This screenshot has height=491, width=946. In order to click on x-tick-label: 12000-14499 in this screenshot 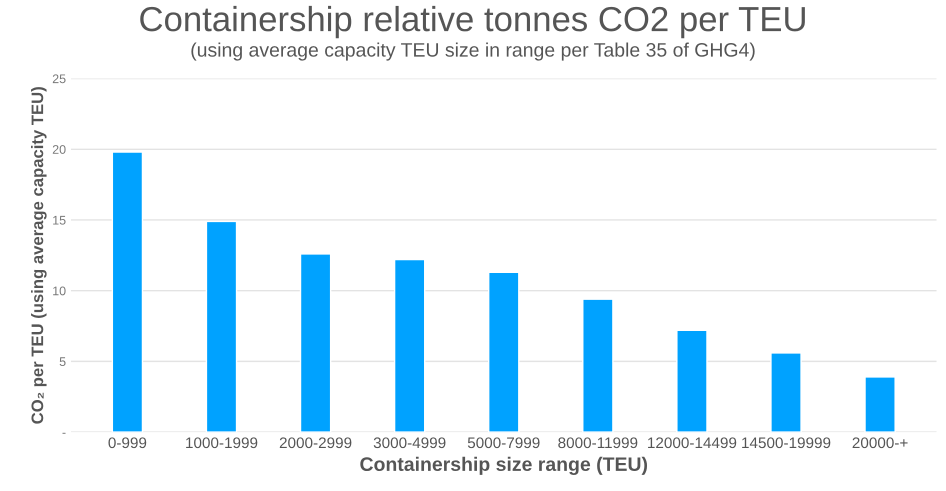, I will do `click(692, 442)`.